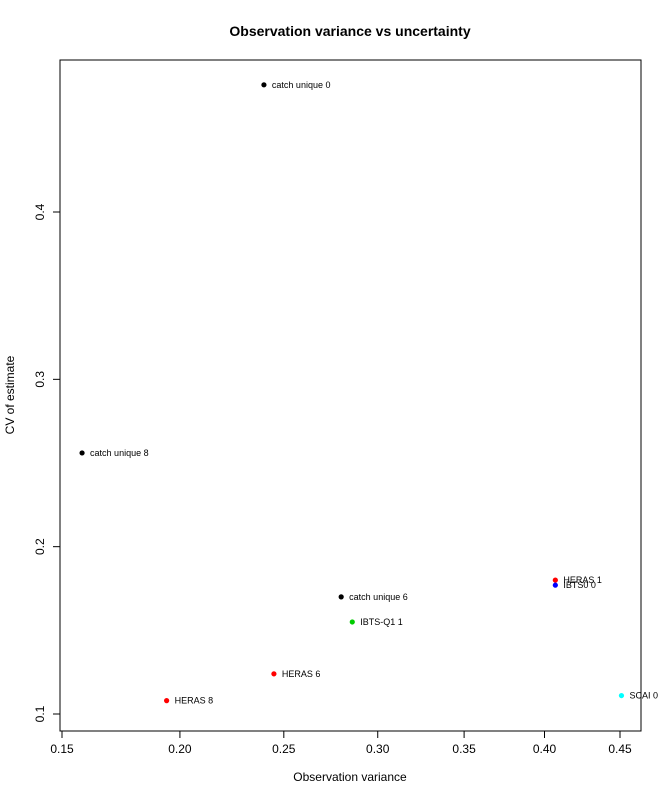  What do you see at coordinates (119, 453) in the screenshot?
I see `point-label: catch unique 8` at bounding box center [119, 453].